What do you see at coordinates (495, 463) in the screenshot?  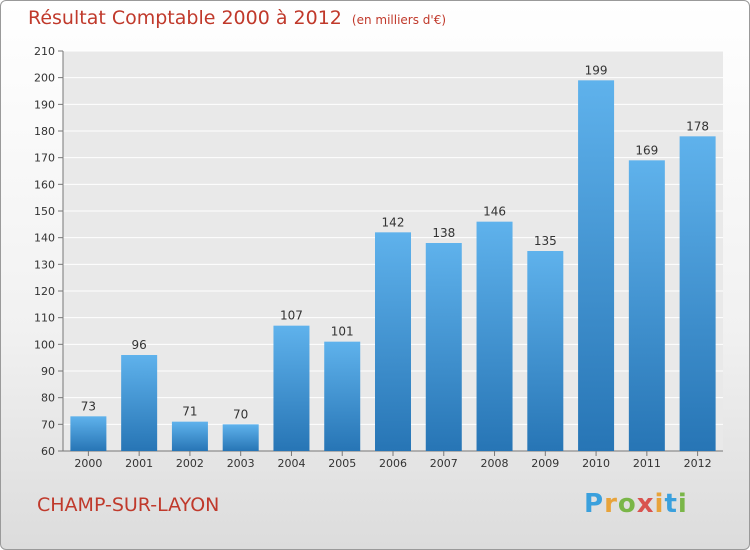 I see `x-tick-label: 2008` at bounding box center [495, 463].